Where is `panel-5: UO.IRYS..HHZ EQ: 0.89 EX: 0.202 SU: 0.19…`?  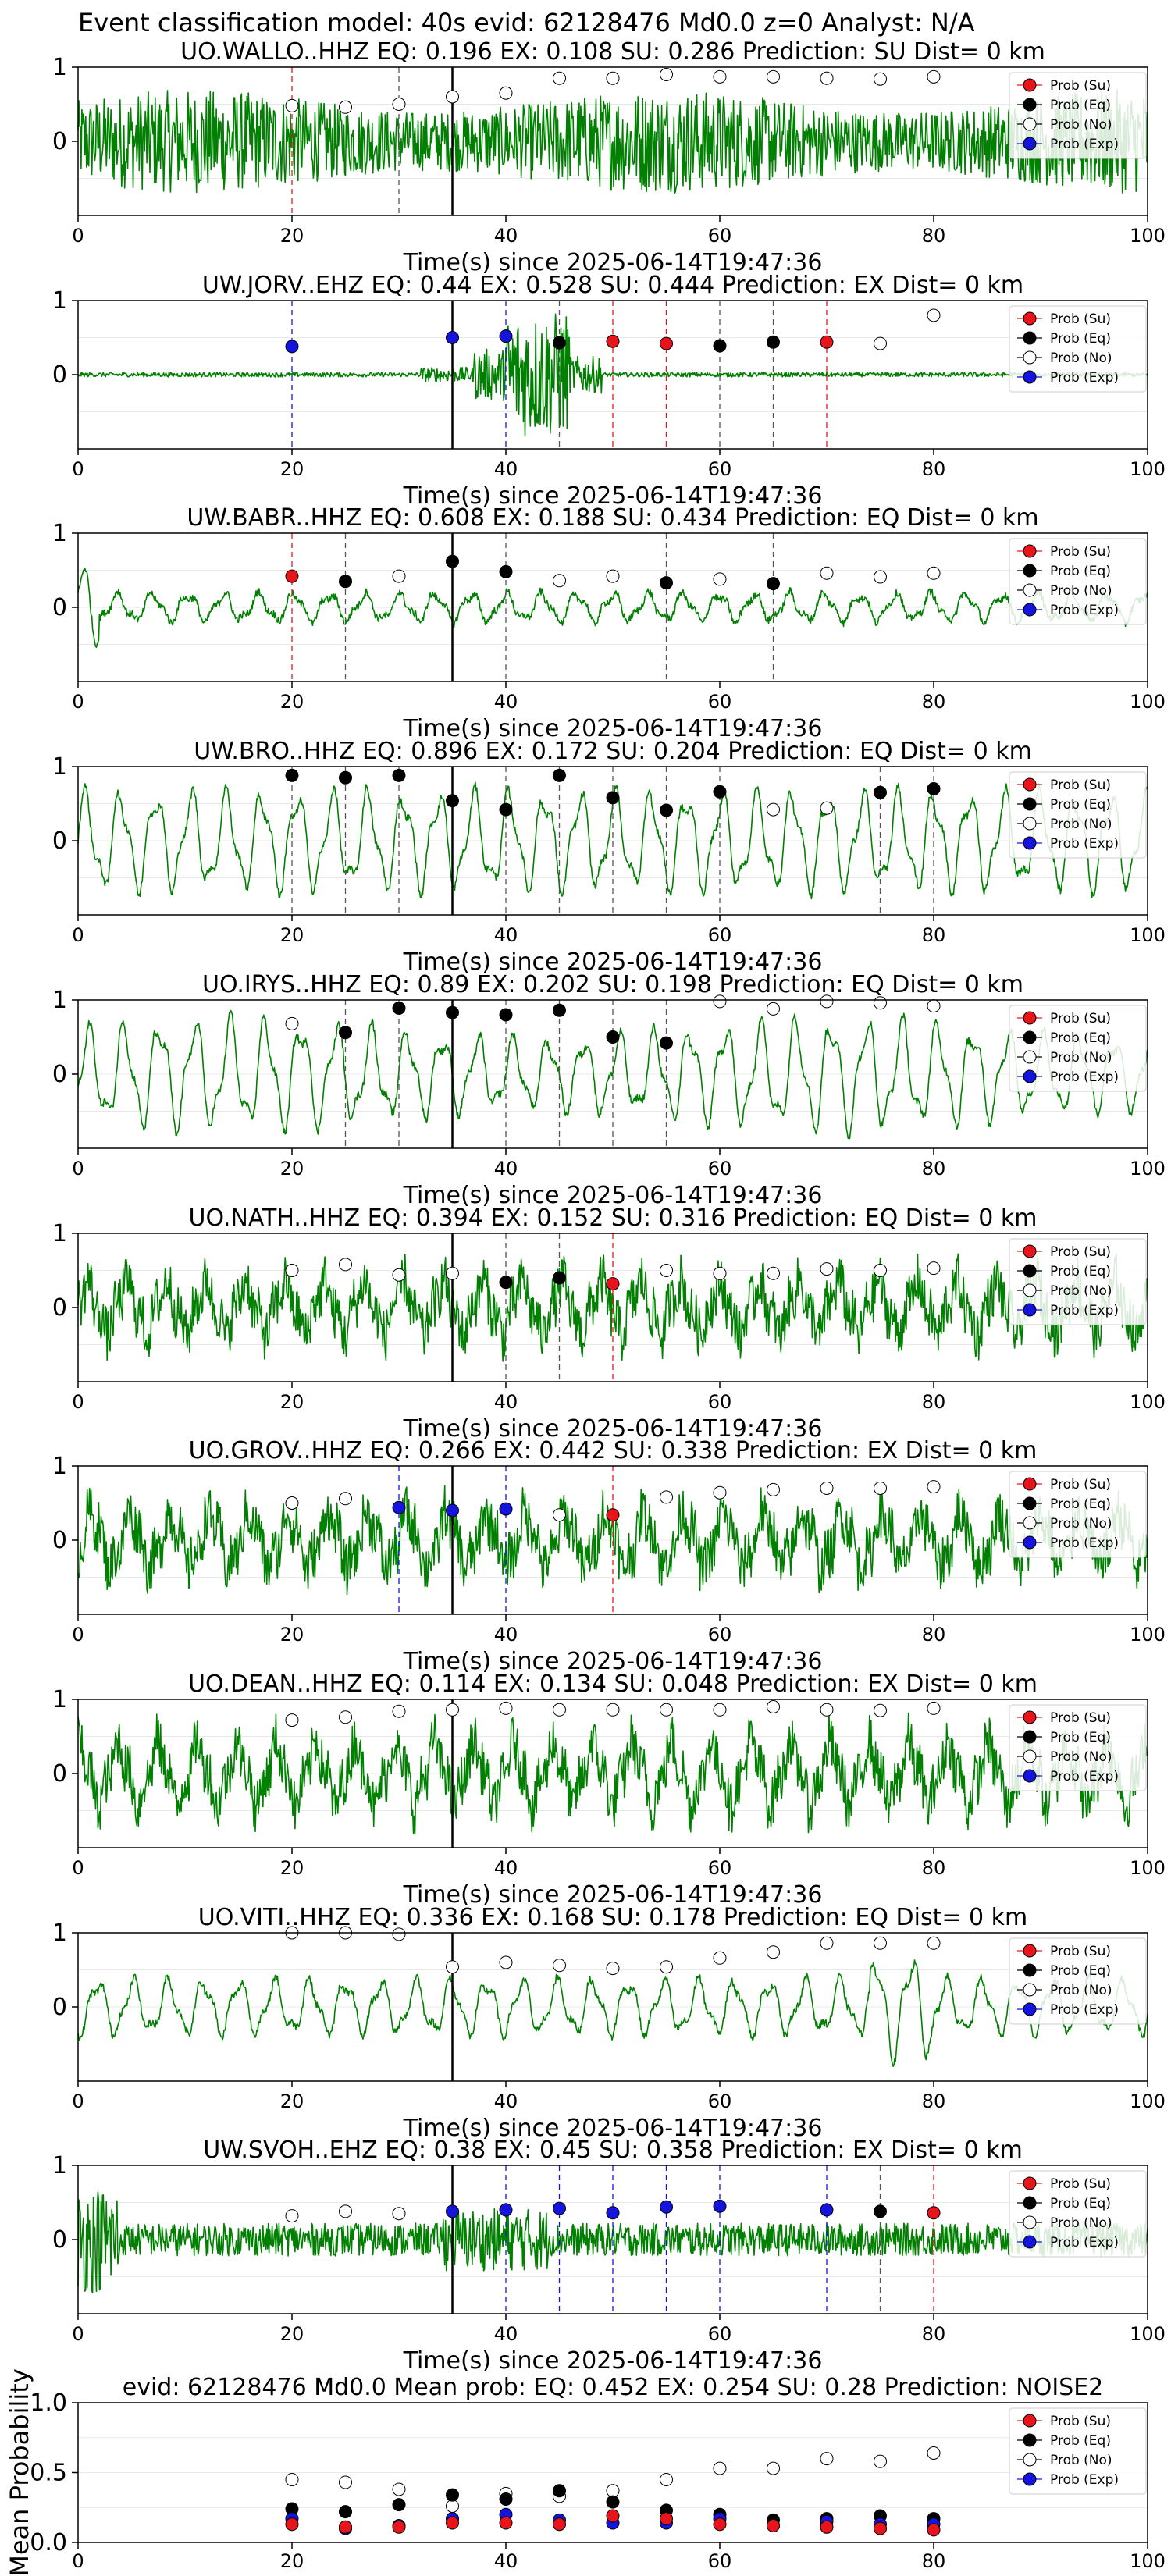
panel-5: UO.IRYS..HHZ EQ: 0.89 EX: 0.202 SU: 0.19… is located at coordinates (609, 1090).